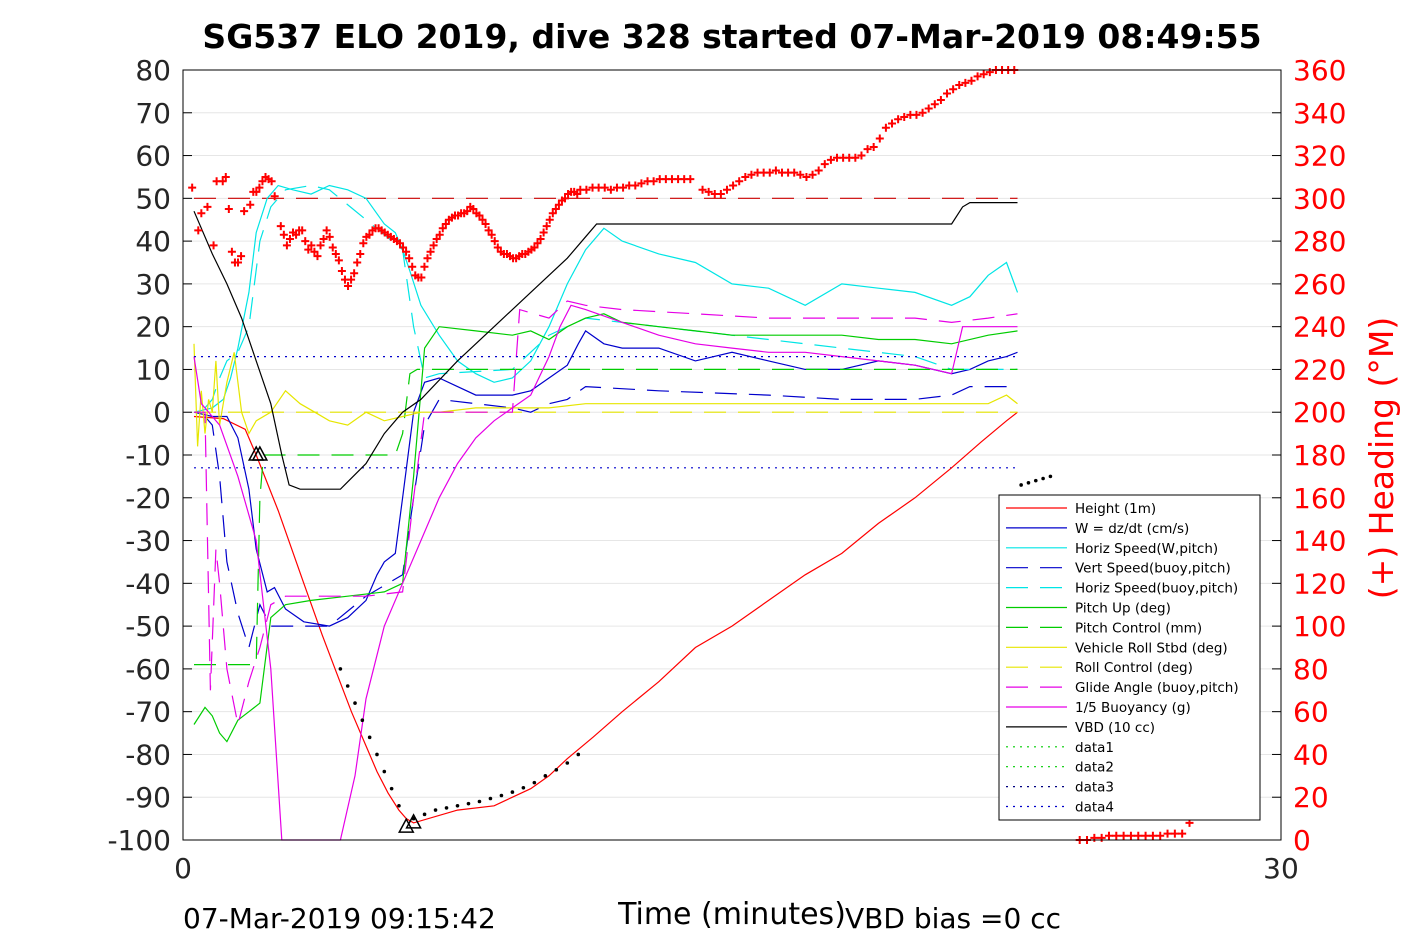 Image resolution: width=1417 pixels, height=949 pixels. Describe the element at coordinates (153, 369) in the screenshot. I see `y-tick-label: 10` at that location.